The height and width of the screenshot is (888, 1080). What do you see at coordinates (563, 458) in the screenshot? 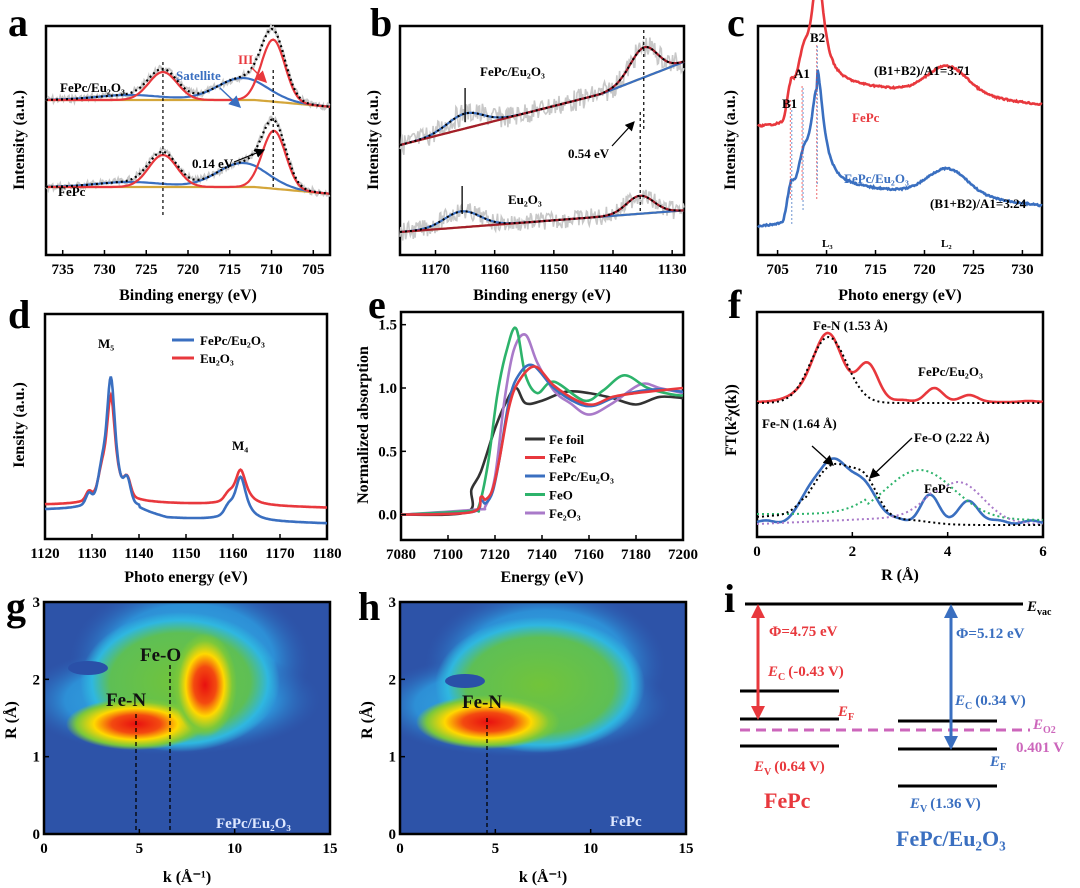
I see `legend-label: FePc` at bounding box center [563, 458].